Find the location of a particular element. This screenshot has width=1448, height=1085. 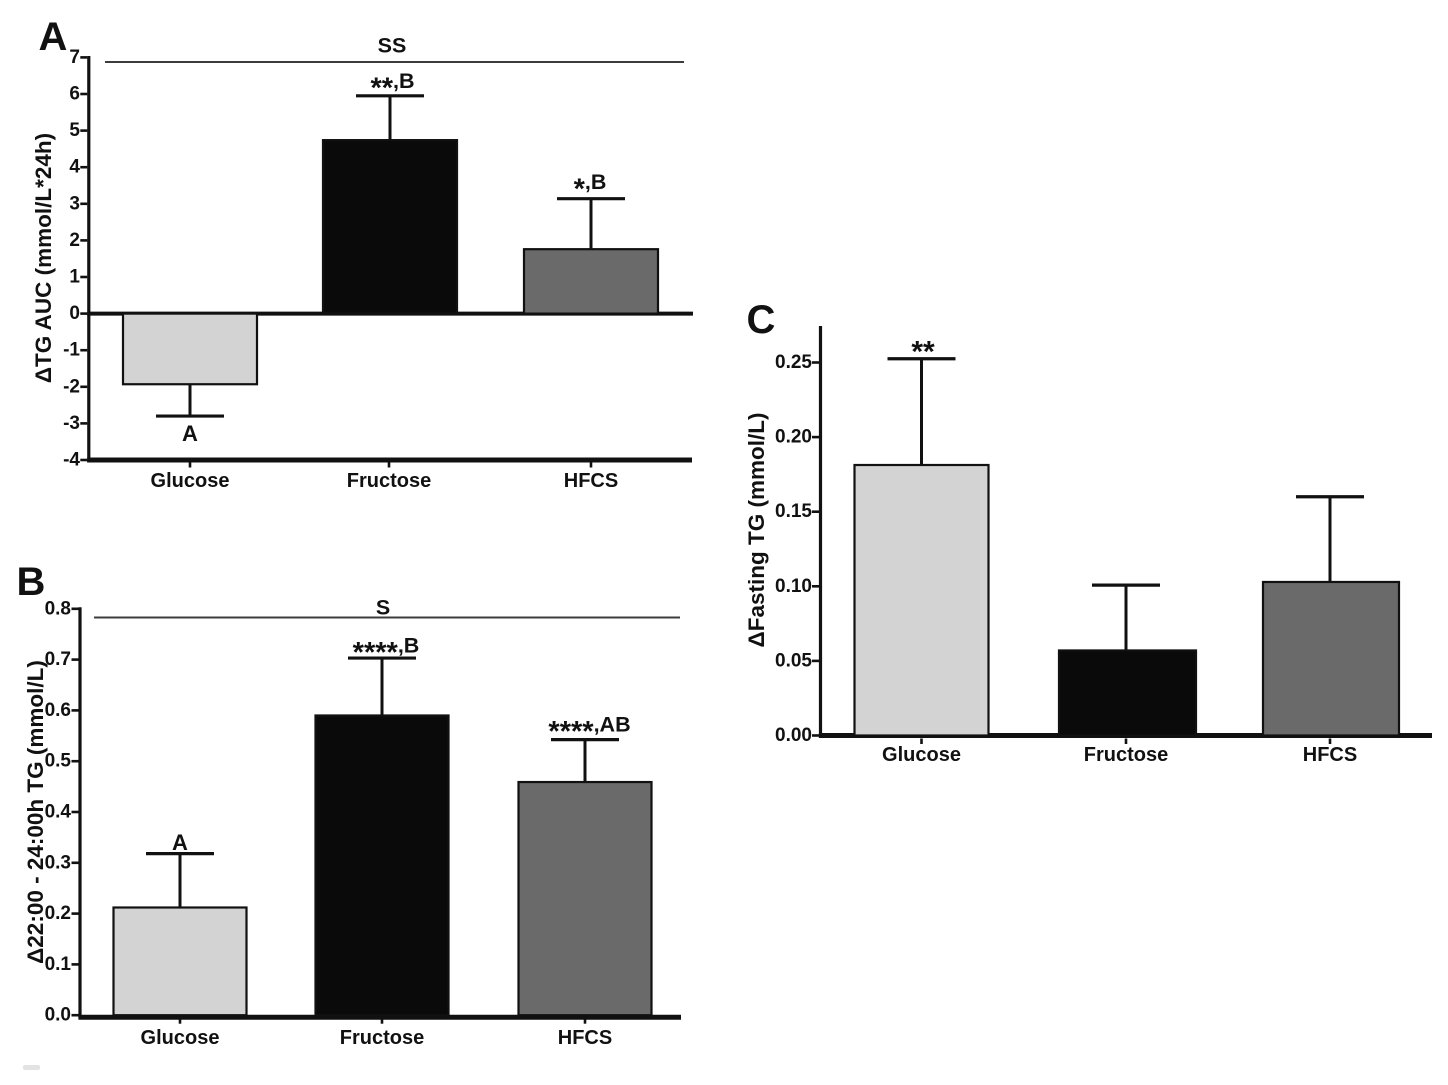

svg-text: 0.3 is located at coordinates (58, 862).